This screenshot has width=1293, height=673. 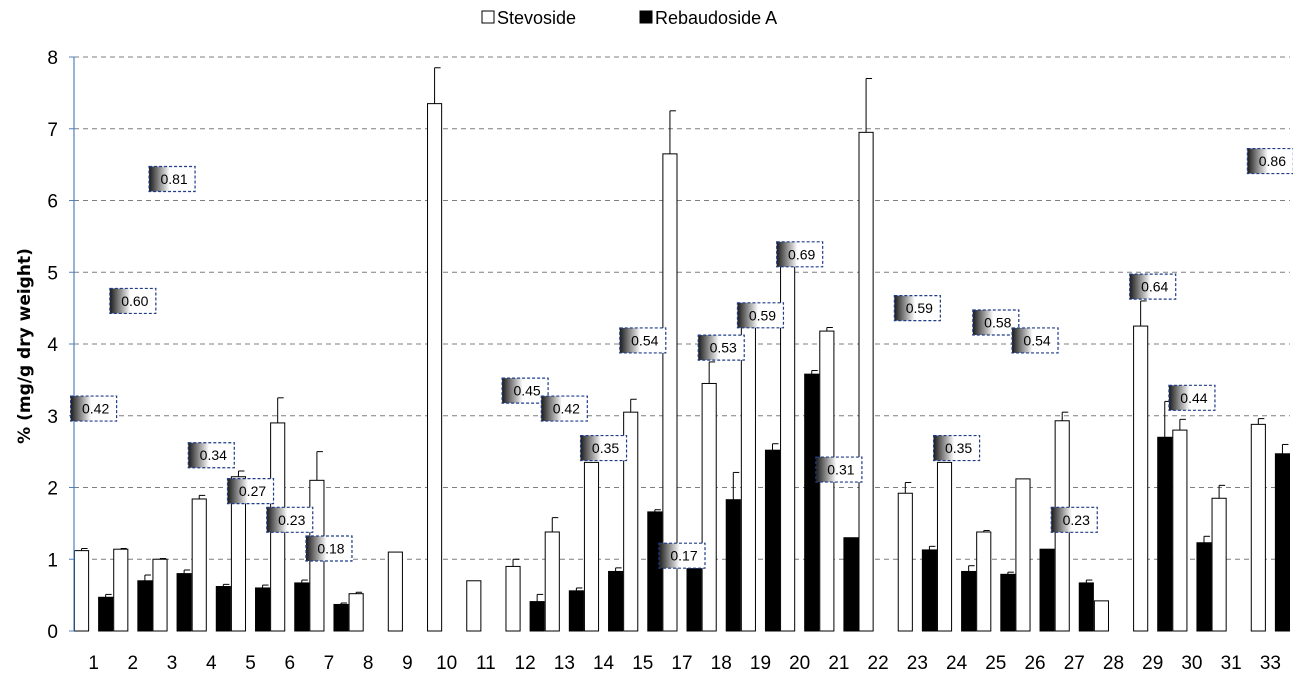 What do you see at coordinates (1074, 663) in the screenshot?
I see `x-tick-label: 27` at bounding box center [1074, 663].